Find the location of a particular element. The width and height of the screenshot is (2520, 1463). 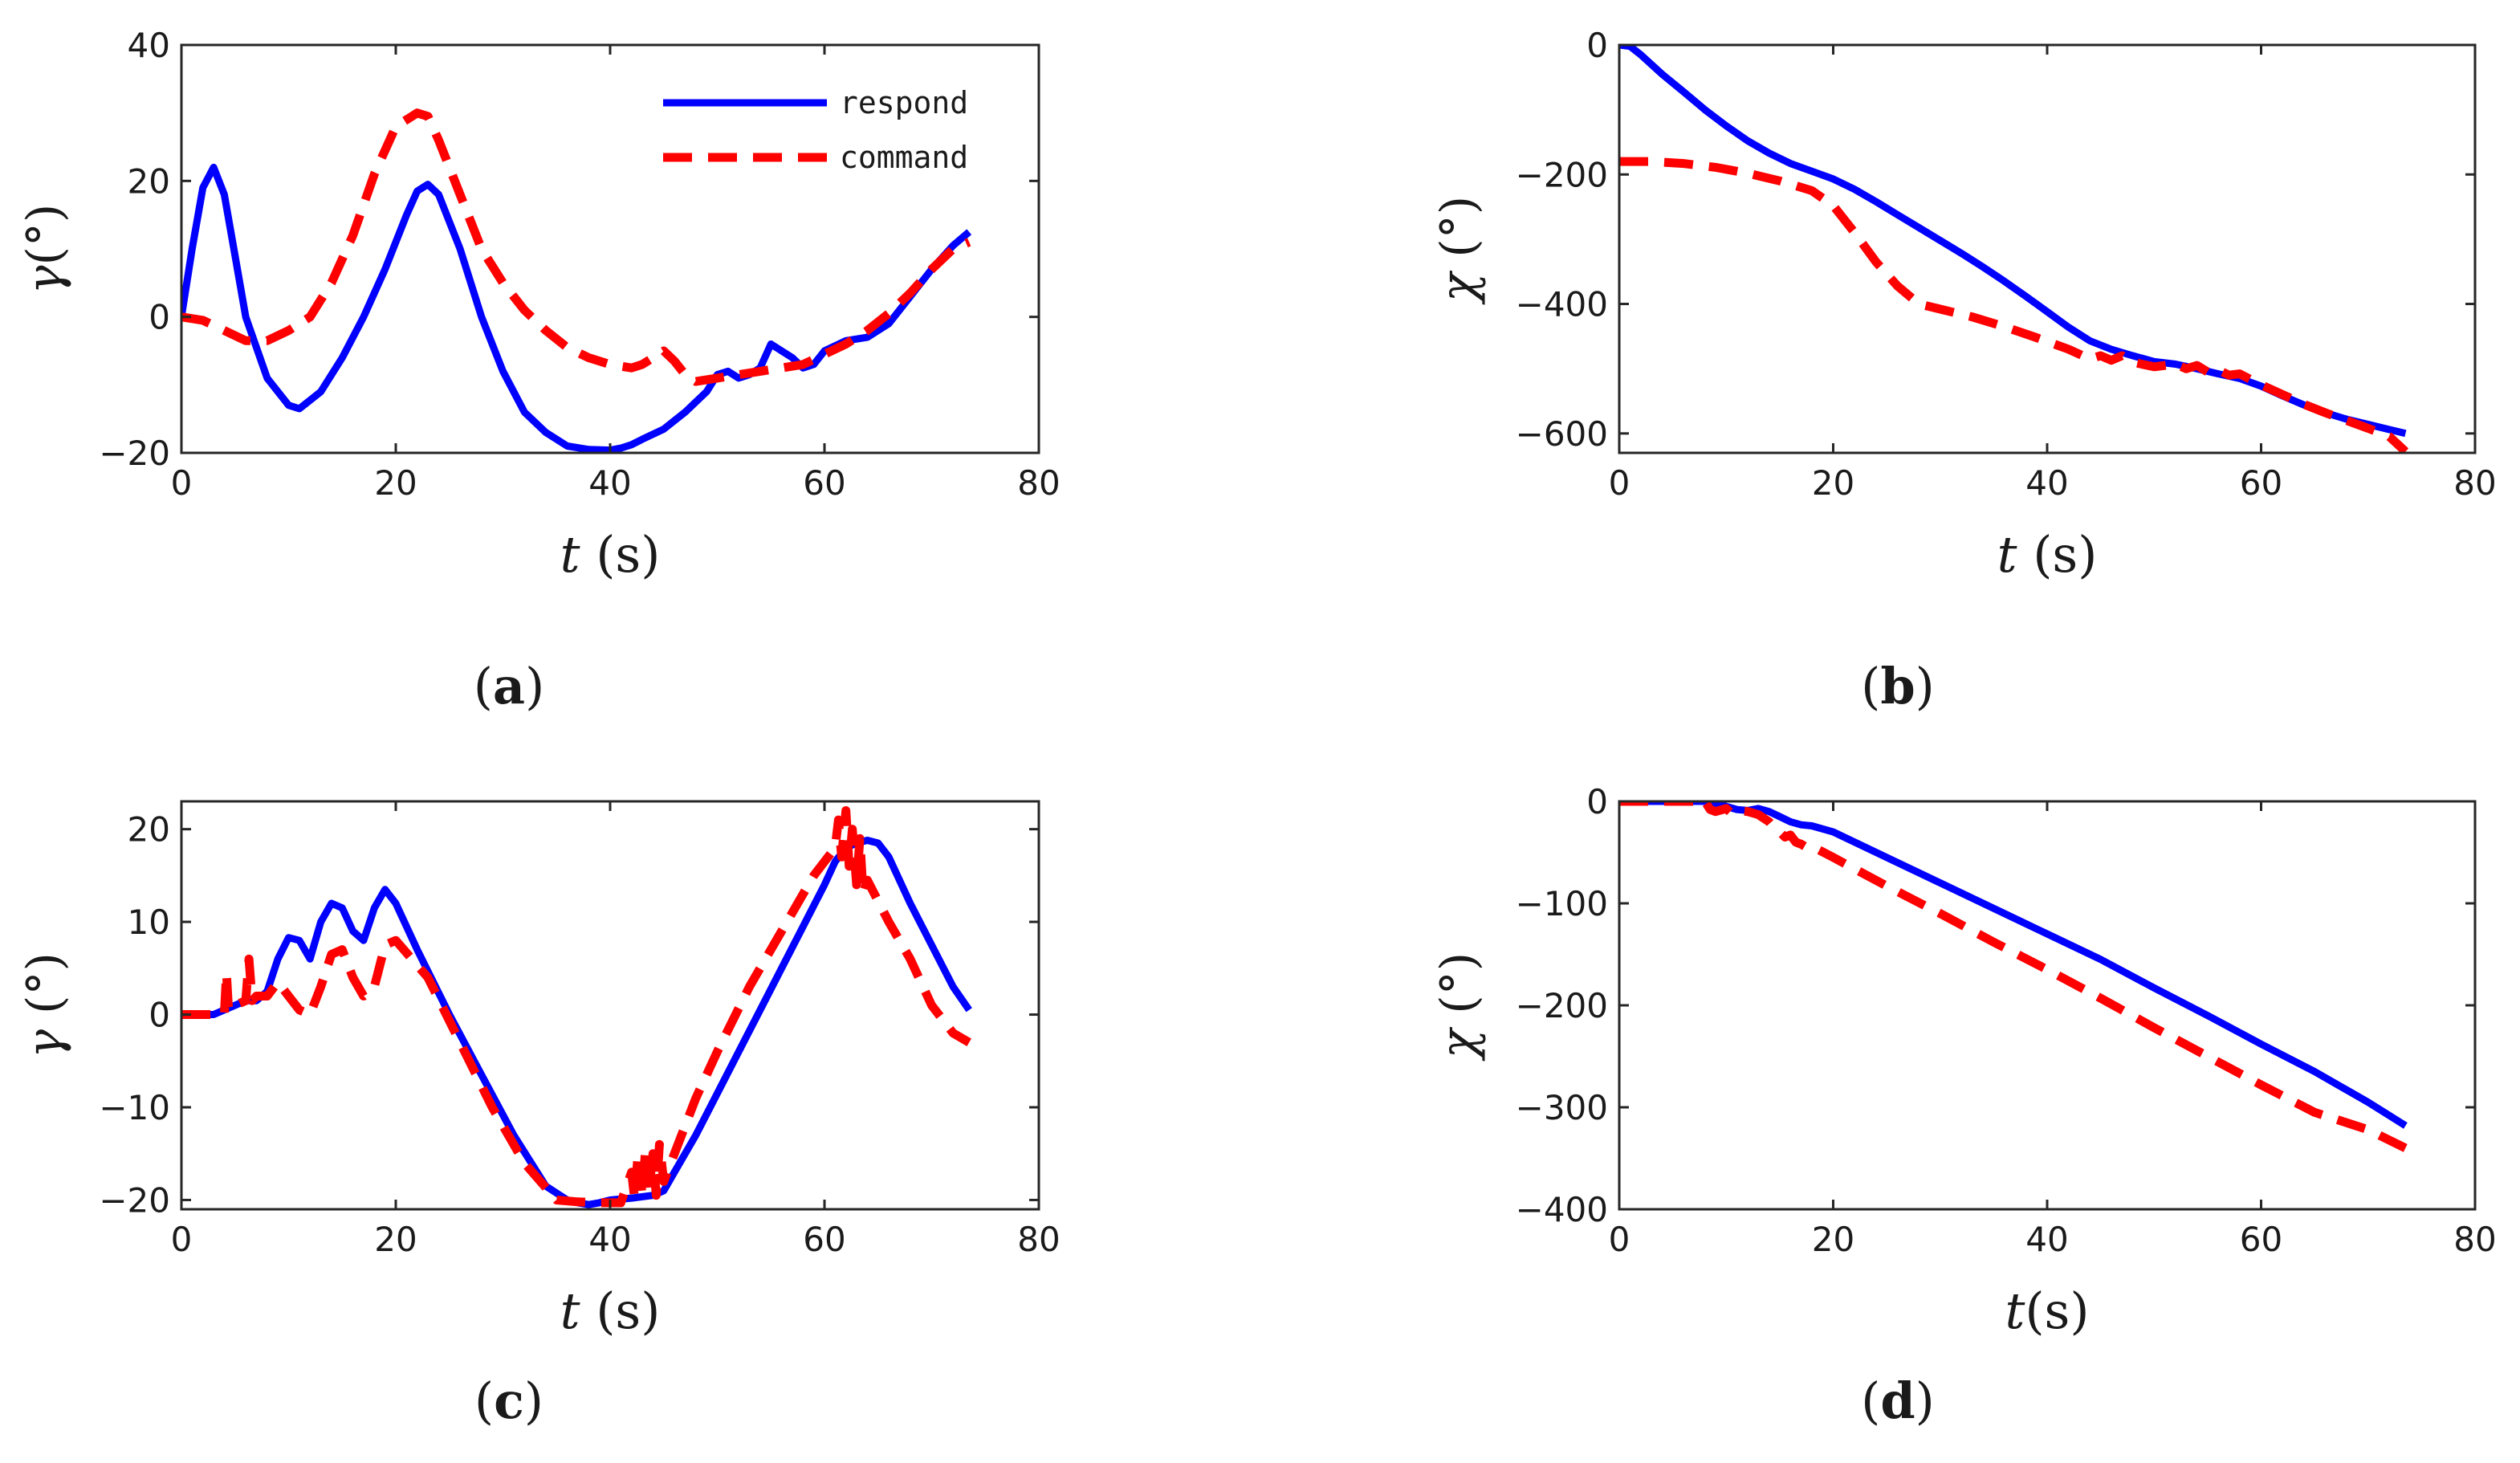

caption-letter: a is located at coordinates (509, 686).